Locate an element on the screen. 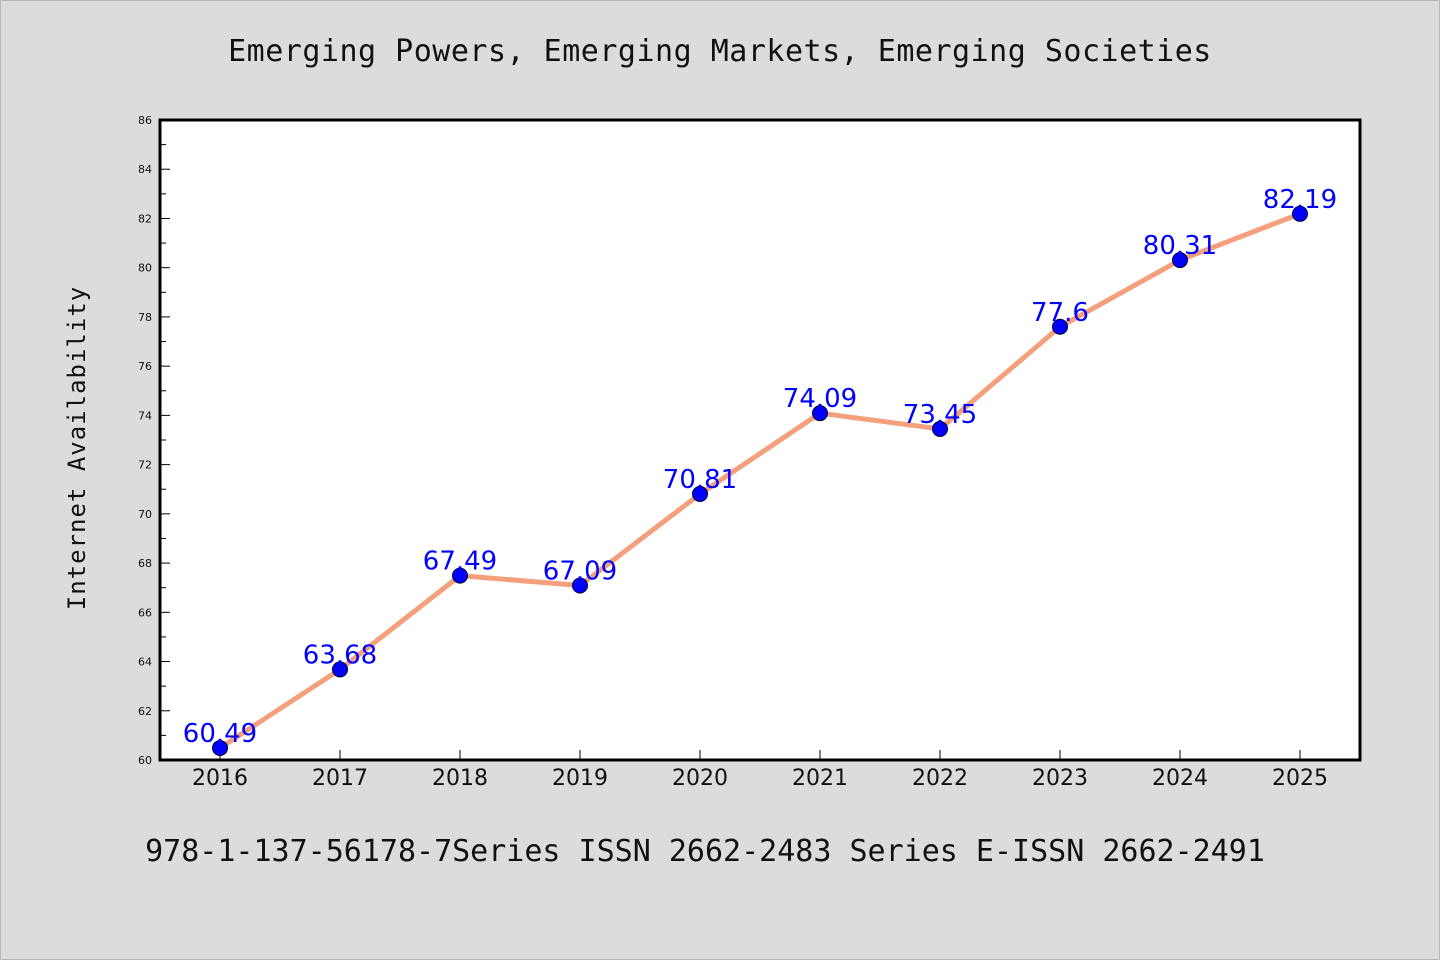 Image resolution: width=1440 pixels, height=960 pixels. x-tick-label: 2017 is located at coordinates (340, 778).